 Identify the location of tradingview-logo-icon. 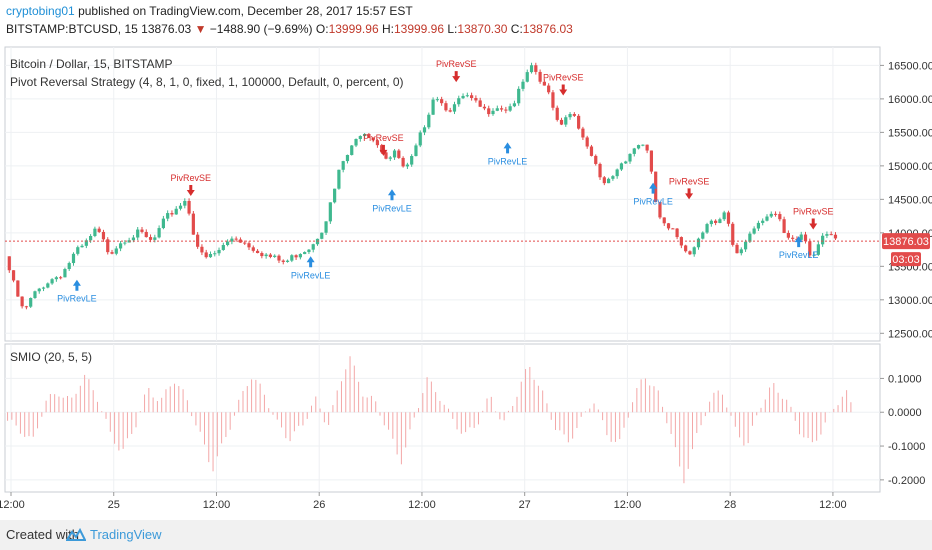
(76, 534).